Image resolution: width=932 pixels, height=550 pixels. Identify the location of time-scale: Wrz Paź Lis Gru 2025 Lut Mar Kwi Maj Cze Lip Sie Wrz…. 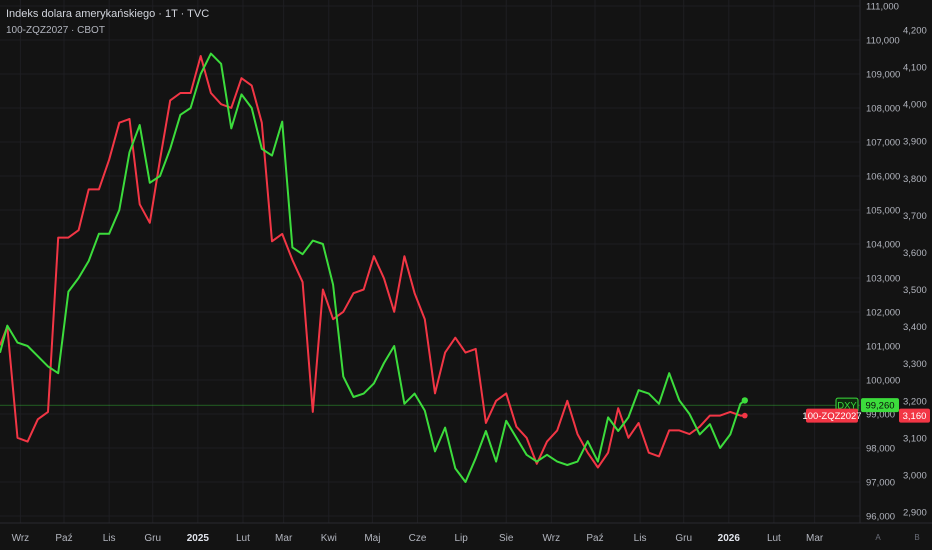
(418, 538).